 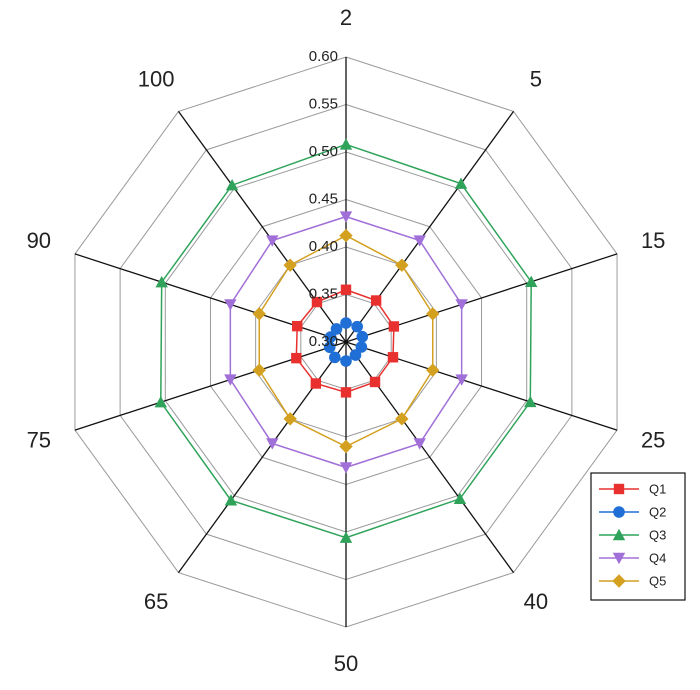 I want to click on legend-item-Q5: Q5, so click(x=632, y=580).